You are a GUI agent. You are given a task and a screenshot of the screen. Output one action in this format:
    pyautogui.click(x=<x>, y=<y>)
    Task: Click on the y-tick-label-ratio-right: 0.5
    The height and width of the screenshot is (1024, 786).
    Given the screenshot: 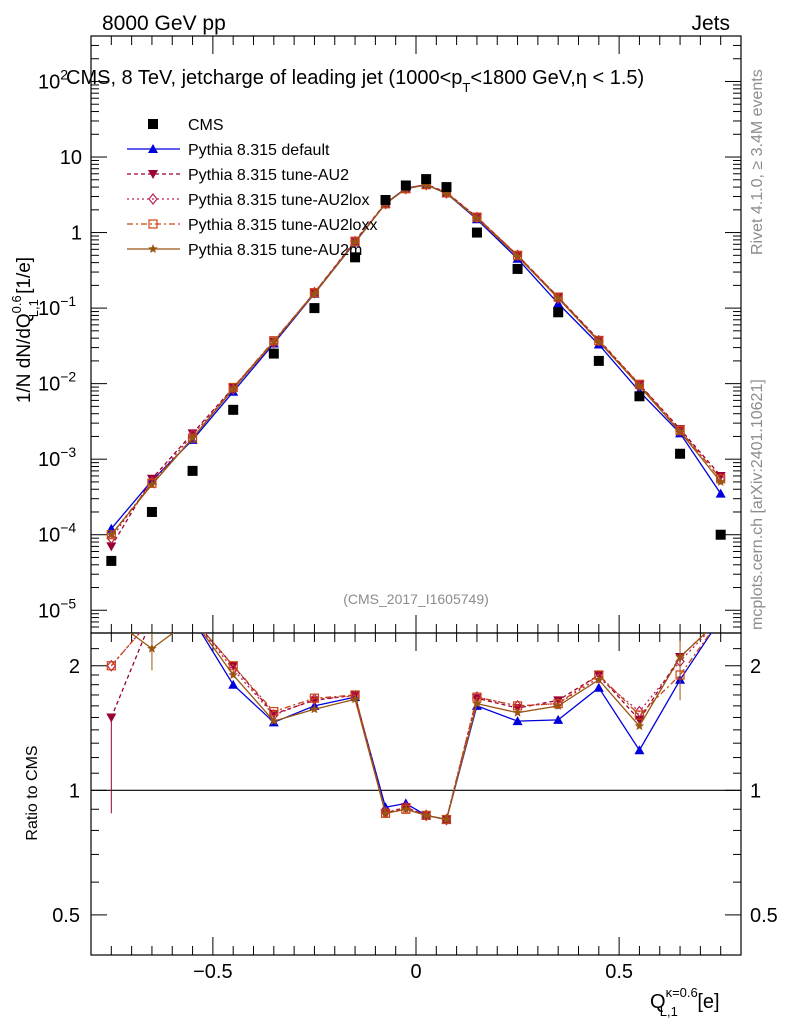 What is the action you would take?
    pyautogui.click(x=764, y=916)
    